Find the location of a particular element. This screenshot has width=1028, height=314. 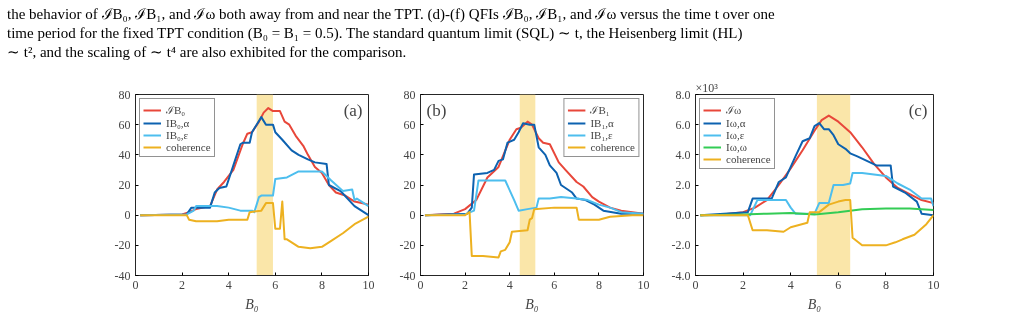

annotation: (c) is located at coordinates (918, 110).